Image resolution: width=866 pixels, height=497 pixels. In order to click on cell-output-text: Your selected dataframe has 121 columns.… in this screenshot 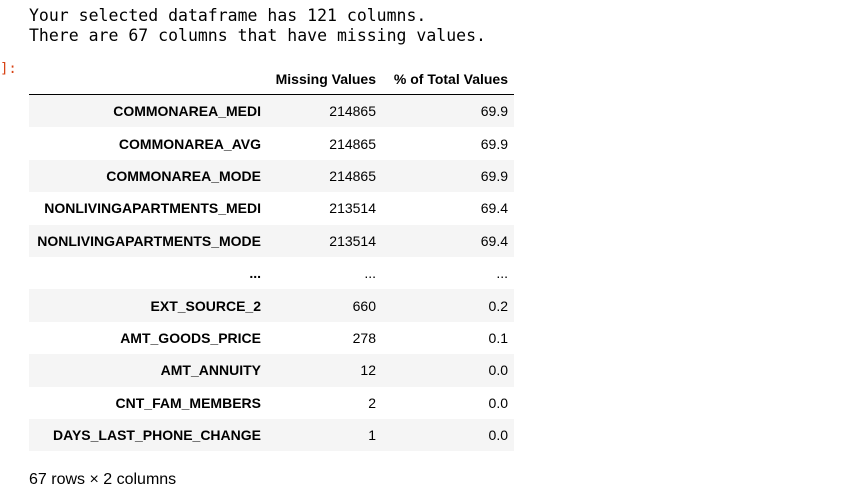, I will do `click(257, 26)`.